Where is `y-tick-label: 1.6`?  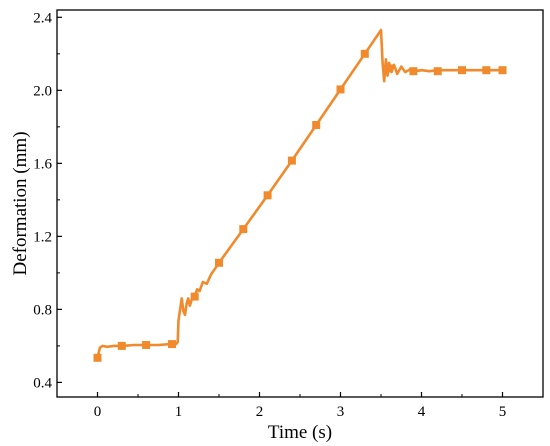
y-tick-label: 1.6 is located at coordinates (42, 164).